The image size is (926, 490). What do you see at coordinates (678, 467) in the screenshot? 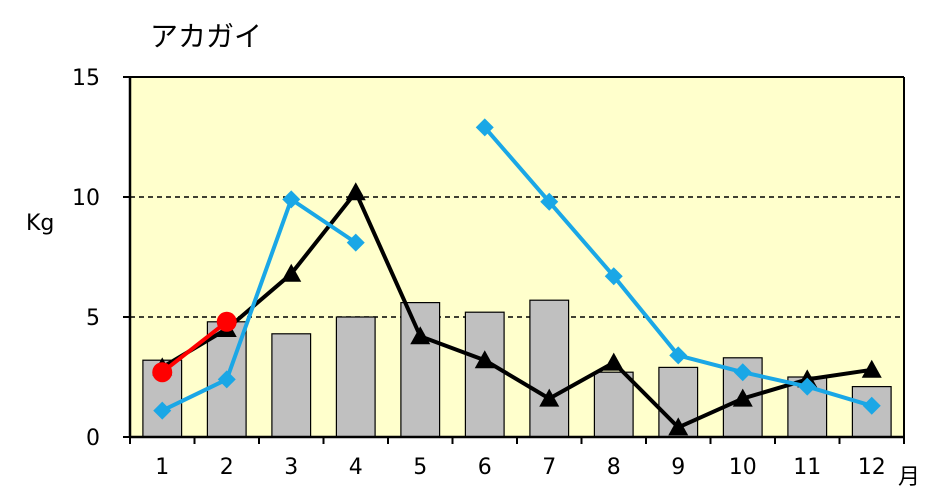
I see `x-tick-label: 9` at bounding box center [678, 467].